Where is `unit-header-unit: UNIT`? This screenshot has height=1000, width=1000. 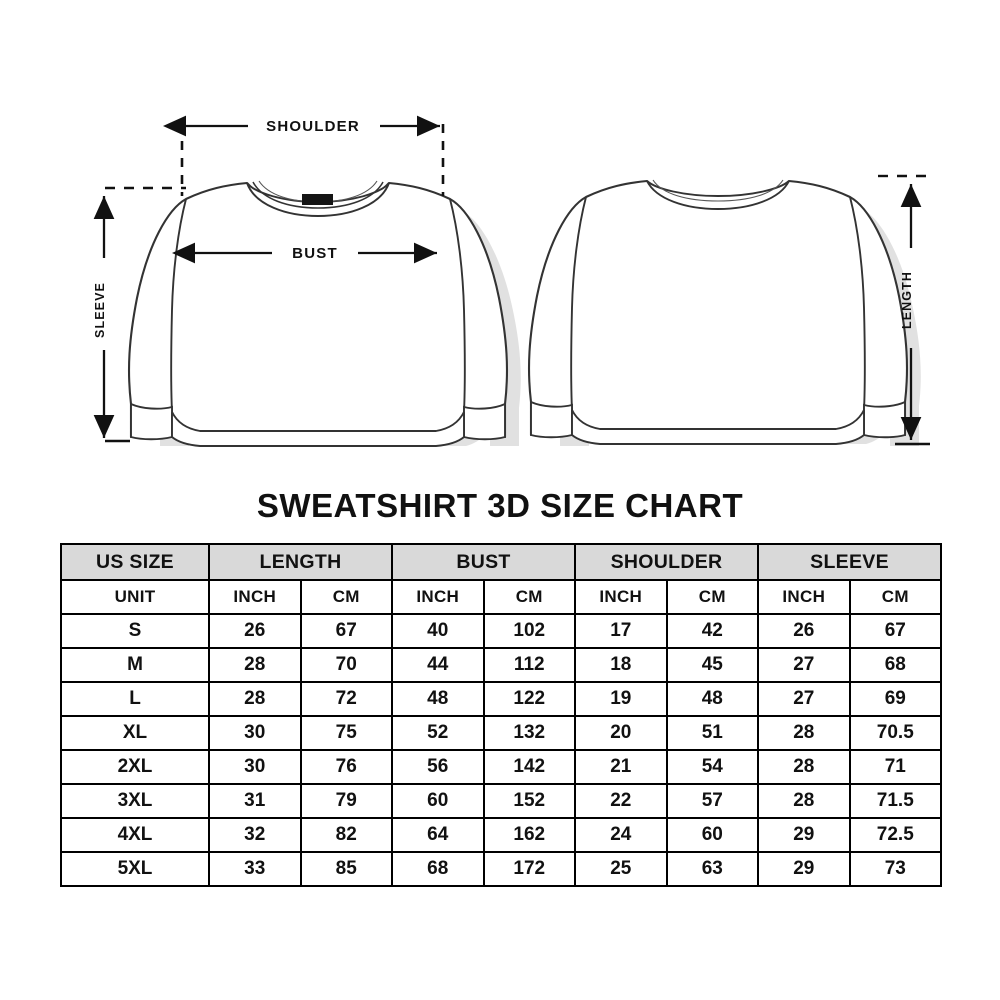 unit-header-unit: UNIT is located at coordinates (135, 597).